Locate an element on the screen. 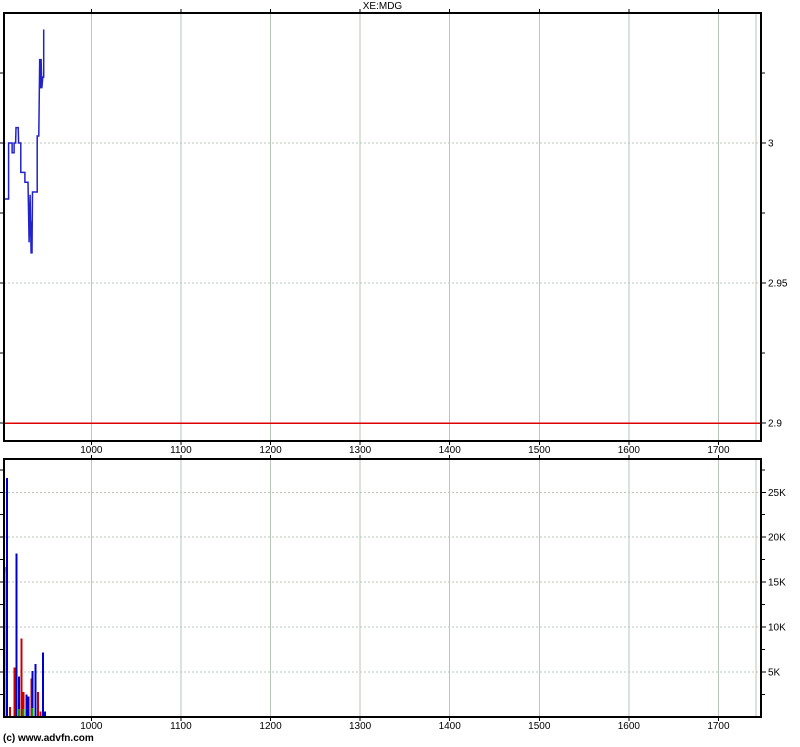 The width and height of the screenshot is (800, 747). y-axis-label: 3 is located at coordinates (771, 143).